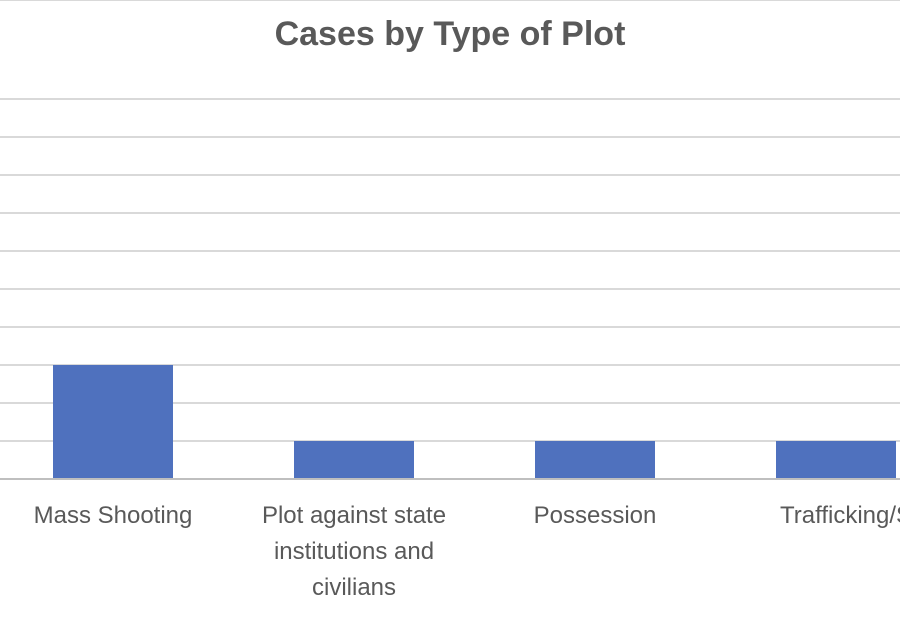  I want to click on category-label: Trafficking/Sel, so click(840, 515).